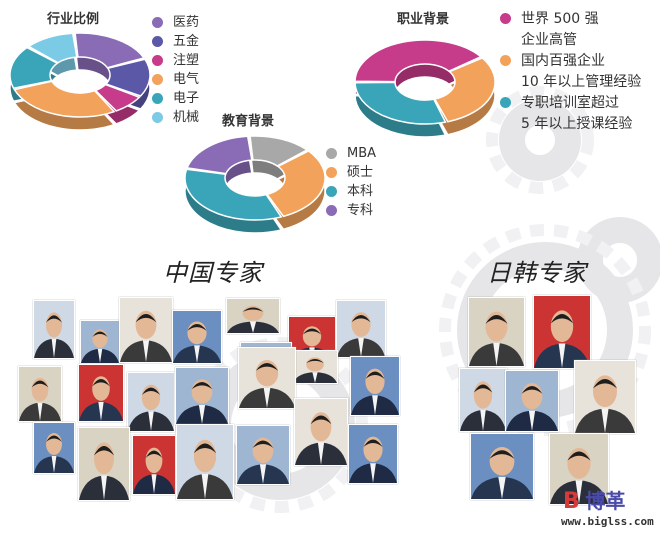 The height and width of the screenshot is (533, 660). Describe the element at coordinates (186, 117) in the screenshot. I see `legend-label: 机械` at that location.